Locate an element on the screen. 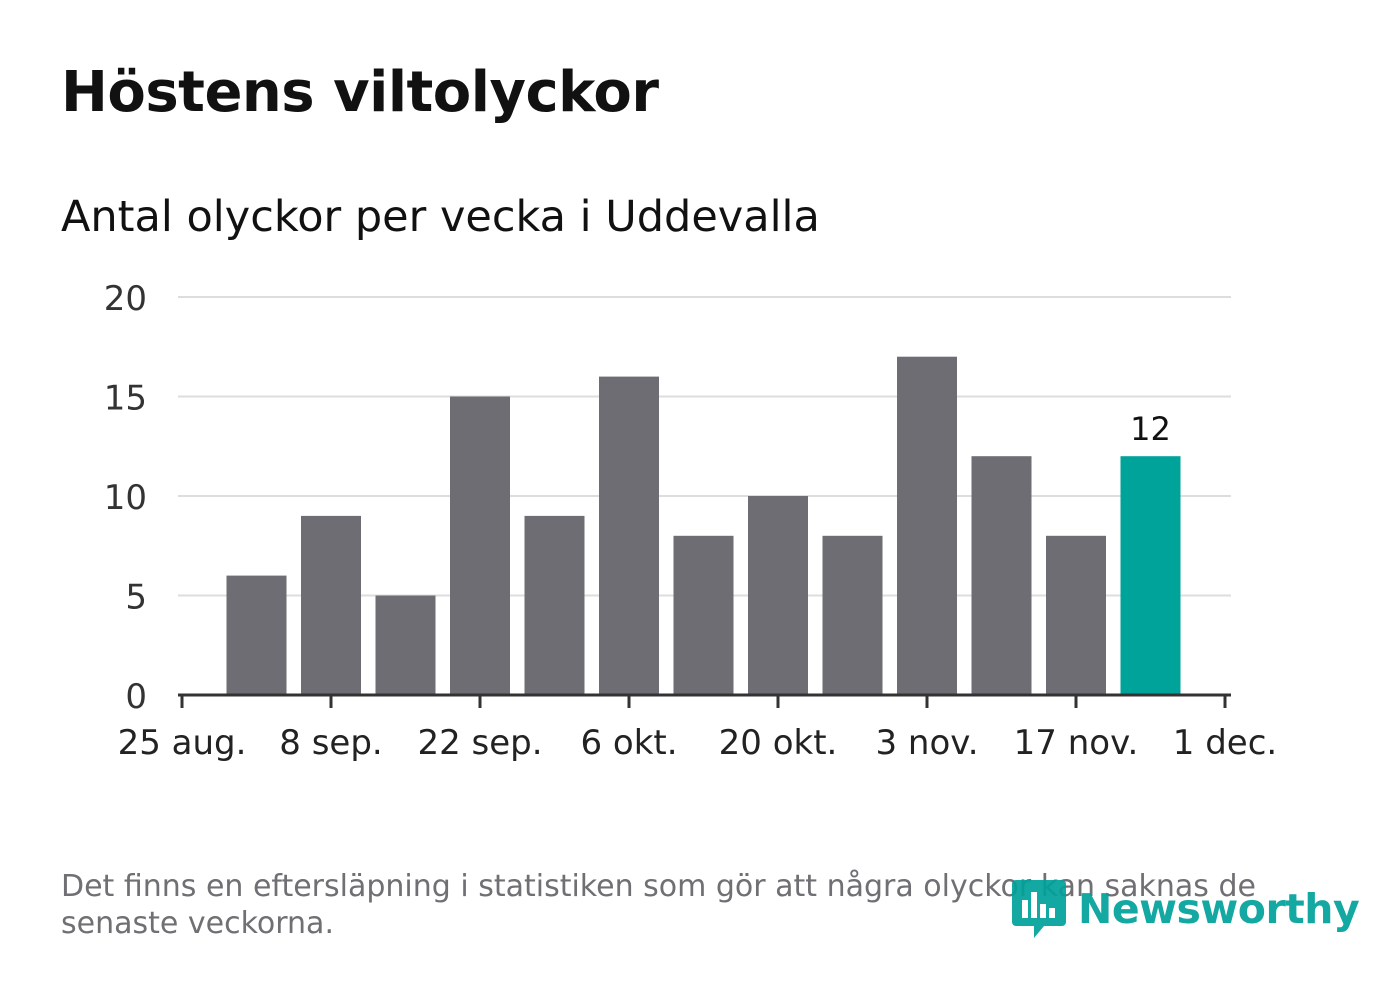  x-tick-label: 1 dec. is located at coordinates (1225, 743).